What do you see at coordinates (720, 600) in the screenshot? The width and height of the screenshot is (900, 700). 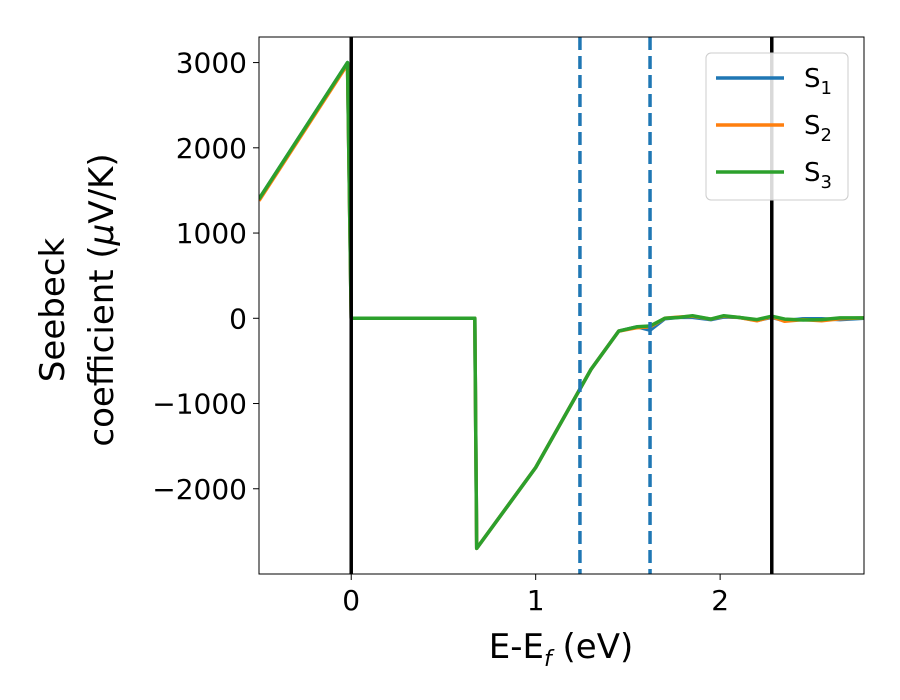 I see `x-tick-label-2: 2` at bounding box center [720, 600].